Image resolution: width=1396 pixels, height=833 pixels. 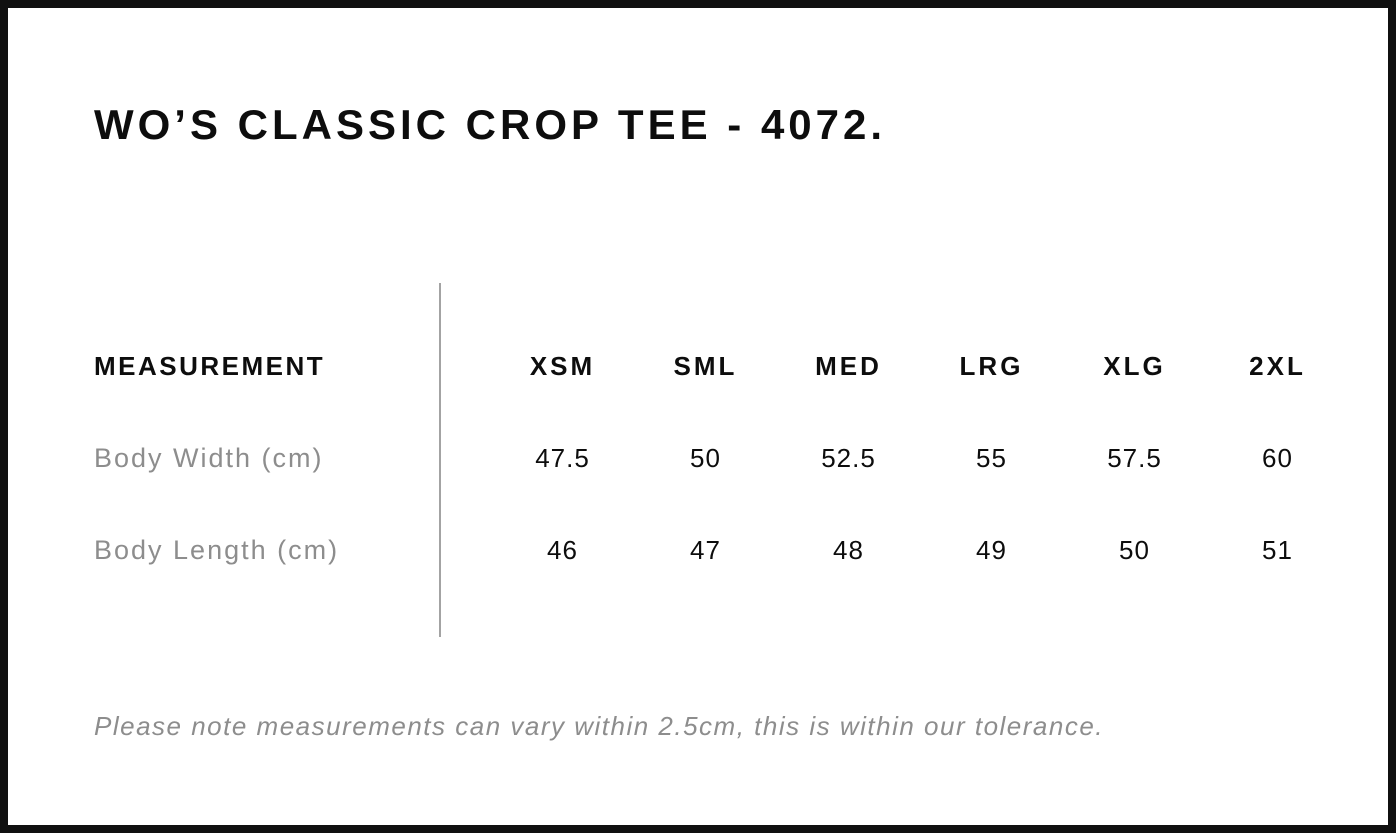 I want to click on page-title: WO’S CLASSIC CROP TEE - 4072., so click(x=490, y=124).